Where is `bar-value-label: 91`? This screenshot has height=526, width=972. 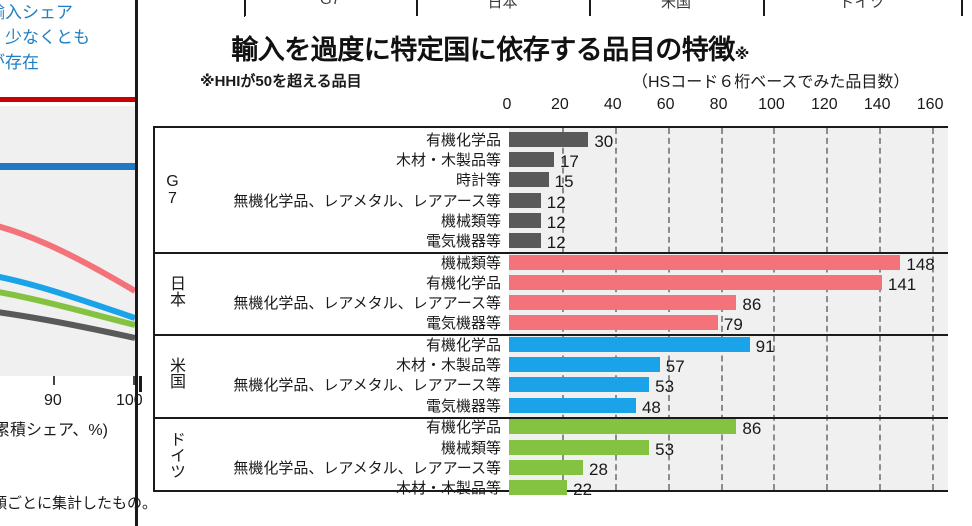
bar-value-label: 91 is located at coordinates (765, 346).